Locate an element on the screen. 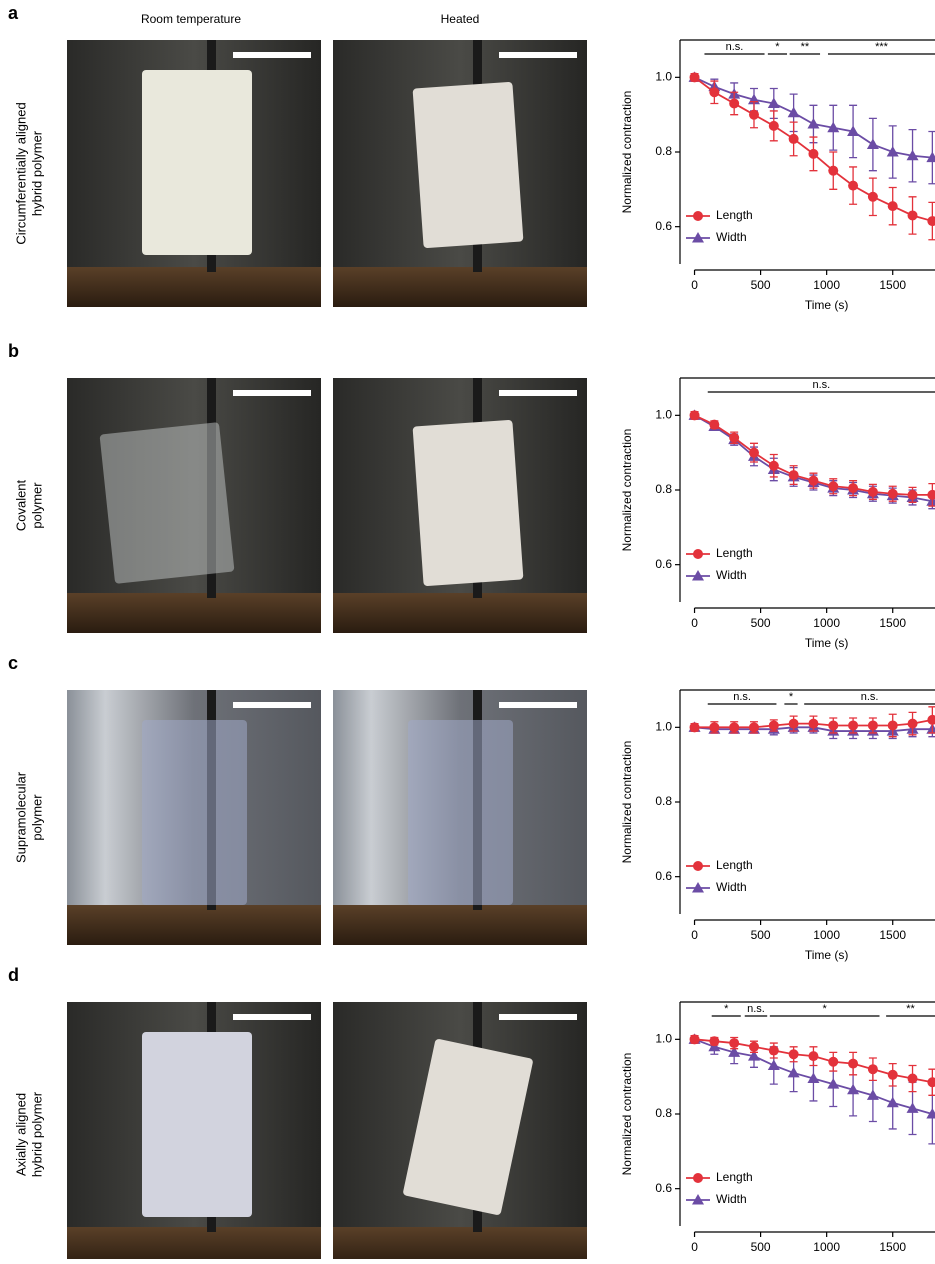  panel-label: b is located at coordinates (13, 351).